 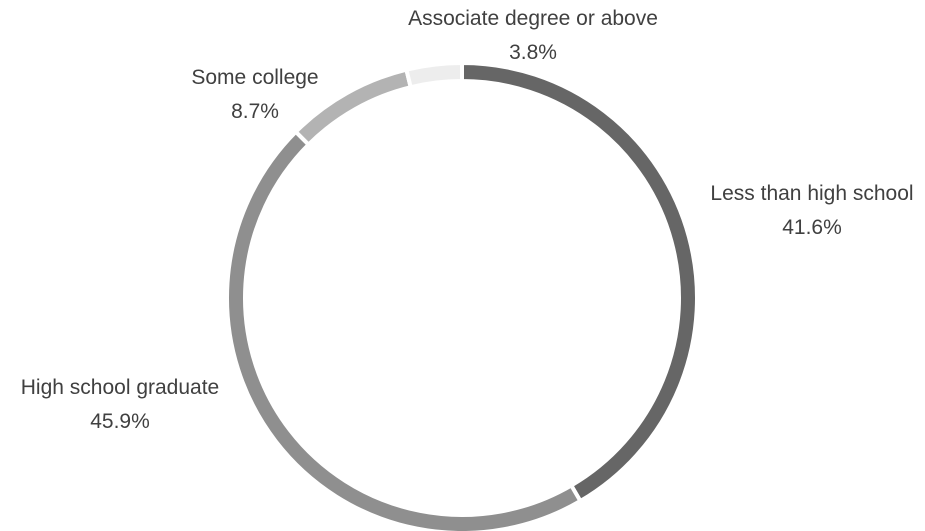 I want to click on slice-label-high-school-graduate: High school graduate 45.9%, so click(x=120, y=404).